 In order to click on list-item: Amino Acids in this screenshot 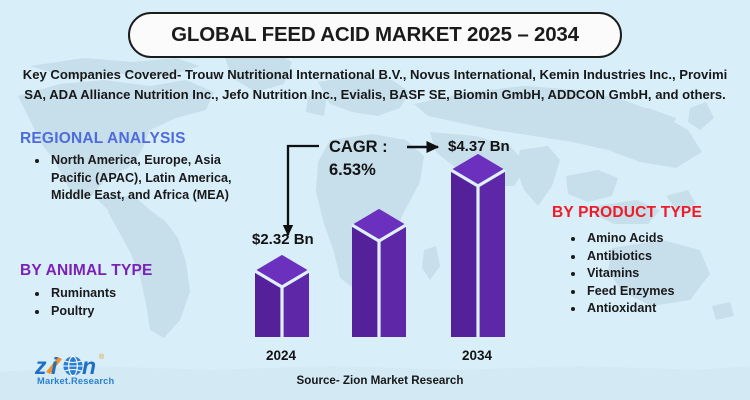, I will do `click(667, 239)`.